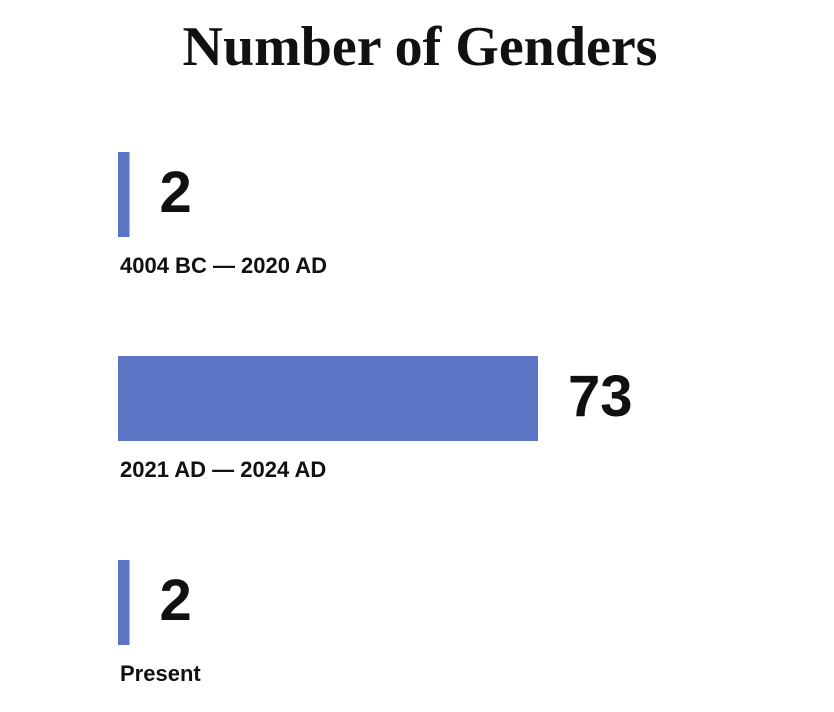  What do you see at coordinates (223, 469) in the screenshot?
I see `category-label: 2021 AD — 2024 AD` at bounding box center [223, 469].